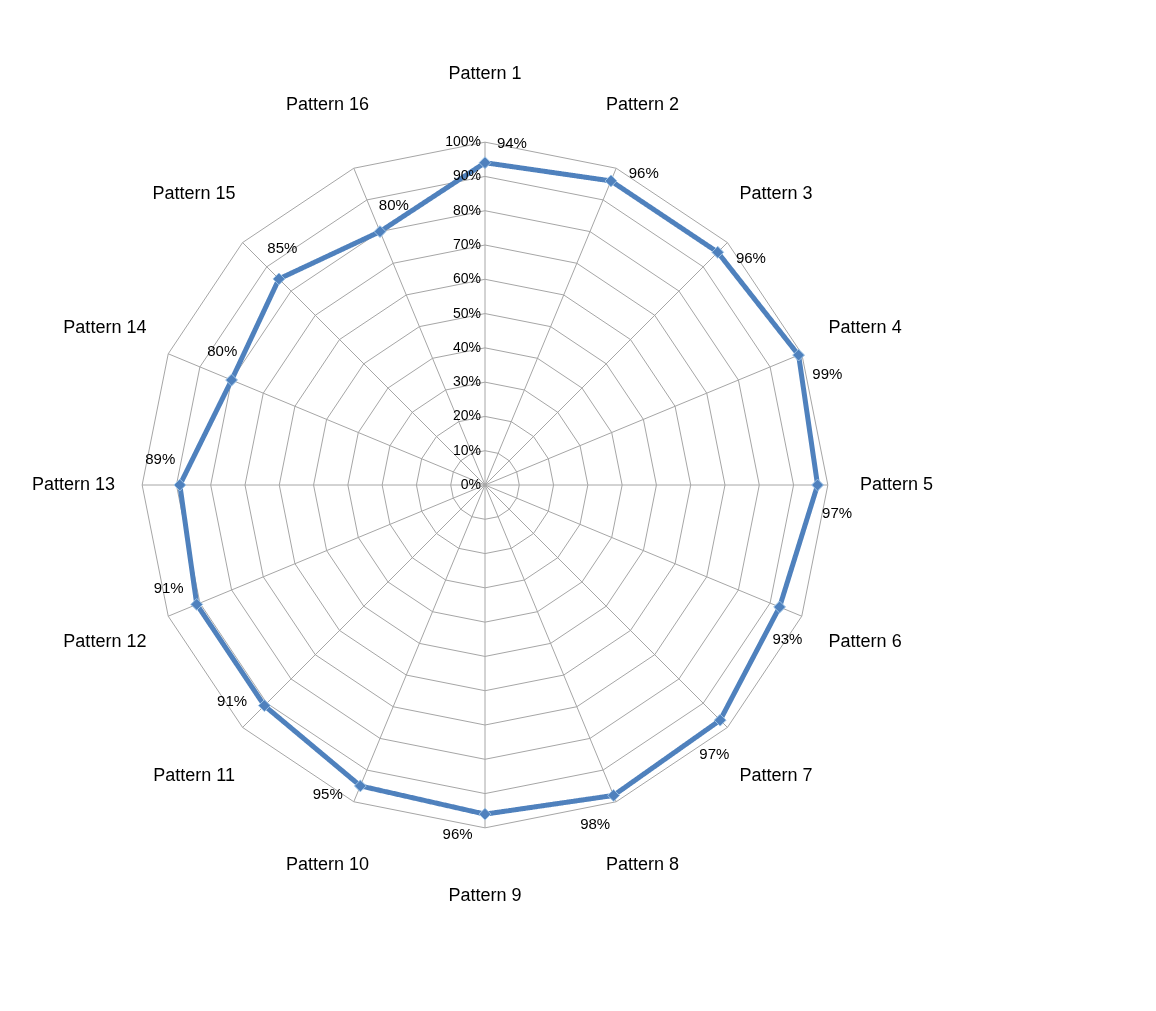 The height and width of the screenshot is (1011, 1156). I want to click on spoke-label: Pattern 10, so click(328, 864).